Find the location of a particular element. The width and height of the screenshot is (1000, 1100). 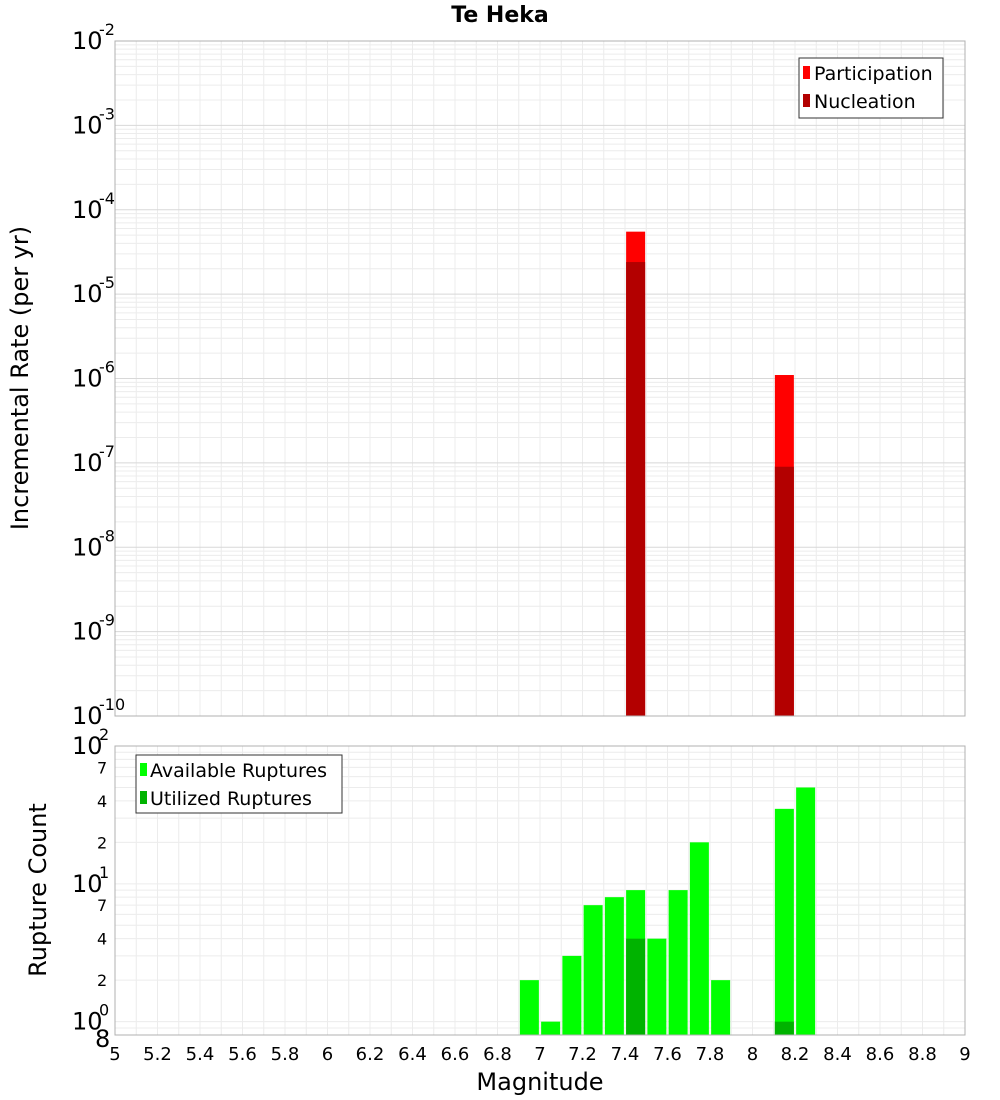

x-tick-label: 8.2 is located at coordinates (795, 1054).